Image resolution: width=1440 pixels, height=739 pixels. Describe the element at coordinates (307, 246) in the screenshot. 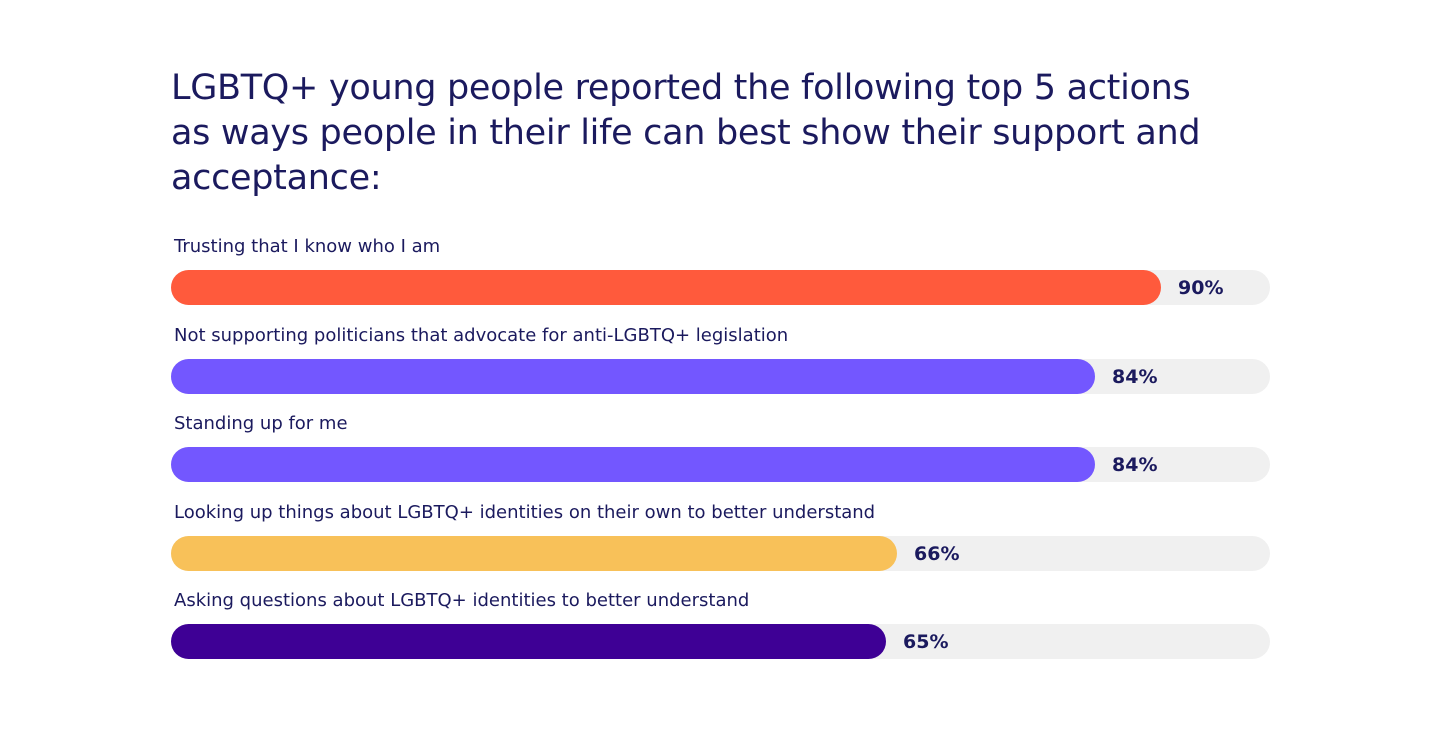

I see `bar-label: Trusting that I know who I am` at that location.